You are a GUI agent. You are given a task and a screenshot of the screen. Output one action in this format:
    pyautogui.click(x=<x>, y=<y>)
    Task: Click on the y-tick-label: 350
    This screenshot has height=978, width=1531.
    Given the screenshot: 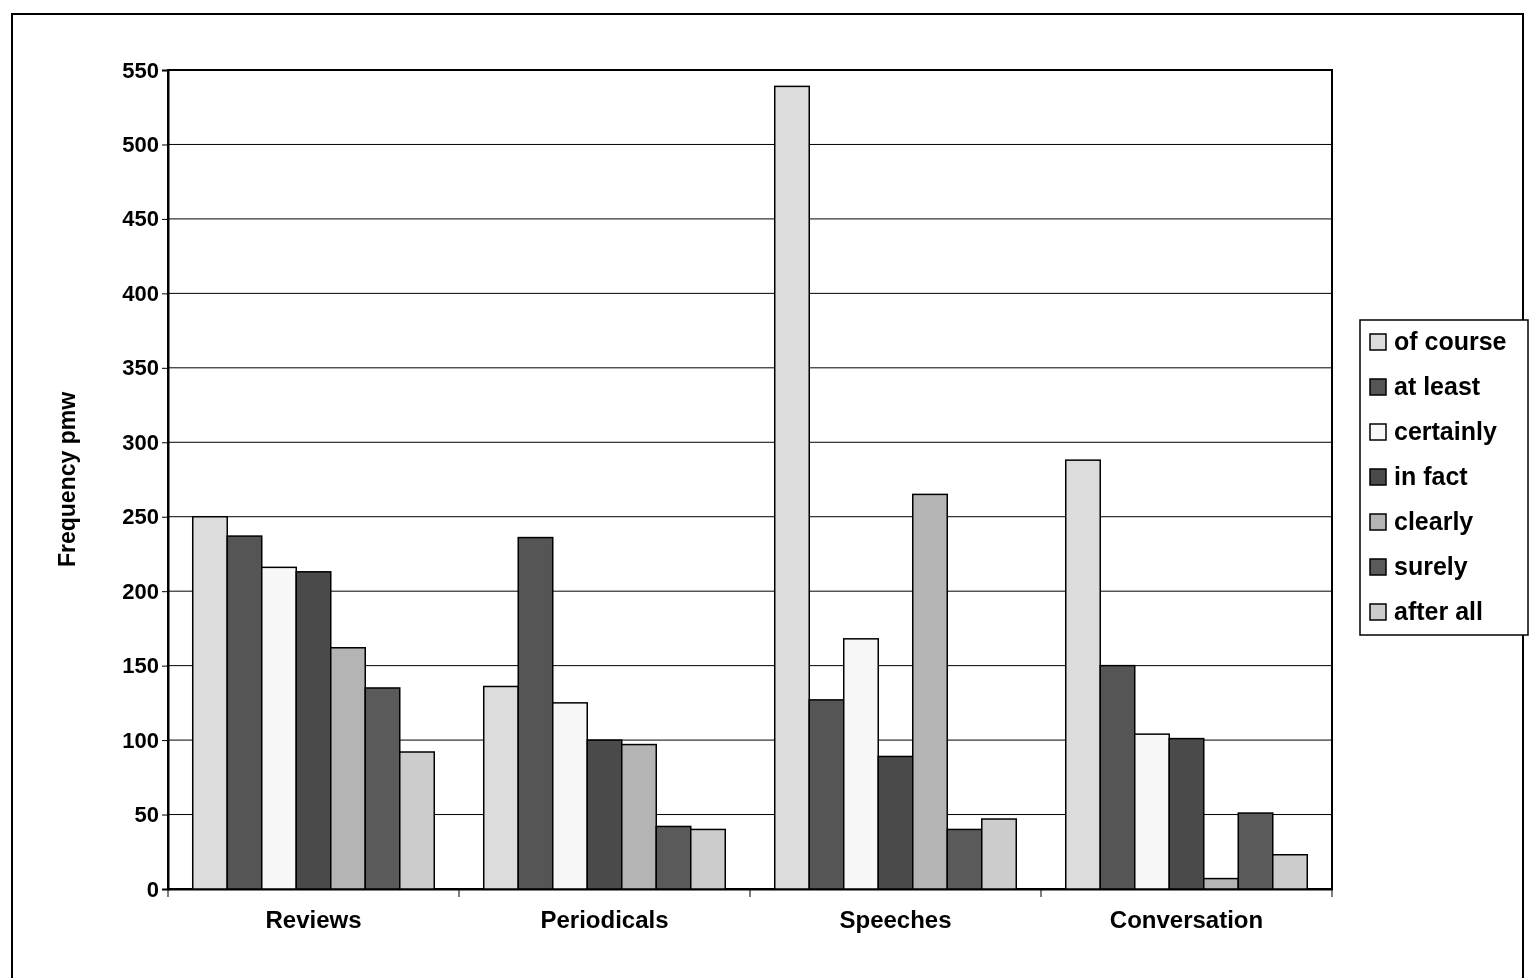 What is the action you would take?
    pyautogui.click(x=140, y=368)
    